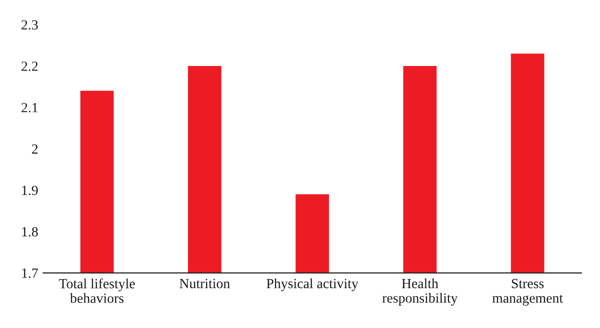  What do you see at coordinates (30, 66) in the screenshot?
I see `y-tick-label: 2.2` at bounding box center [30, 66].